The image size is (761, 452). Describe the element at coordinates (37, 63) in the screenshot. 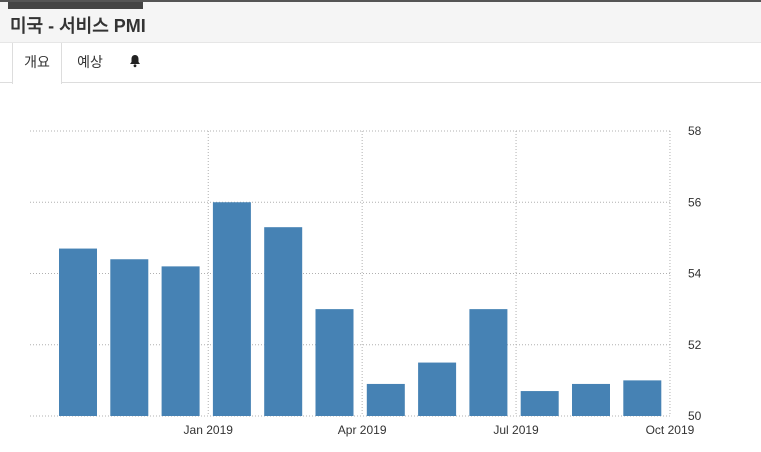

I see `tab-overview: 개요` at that location.